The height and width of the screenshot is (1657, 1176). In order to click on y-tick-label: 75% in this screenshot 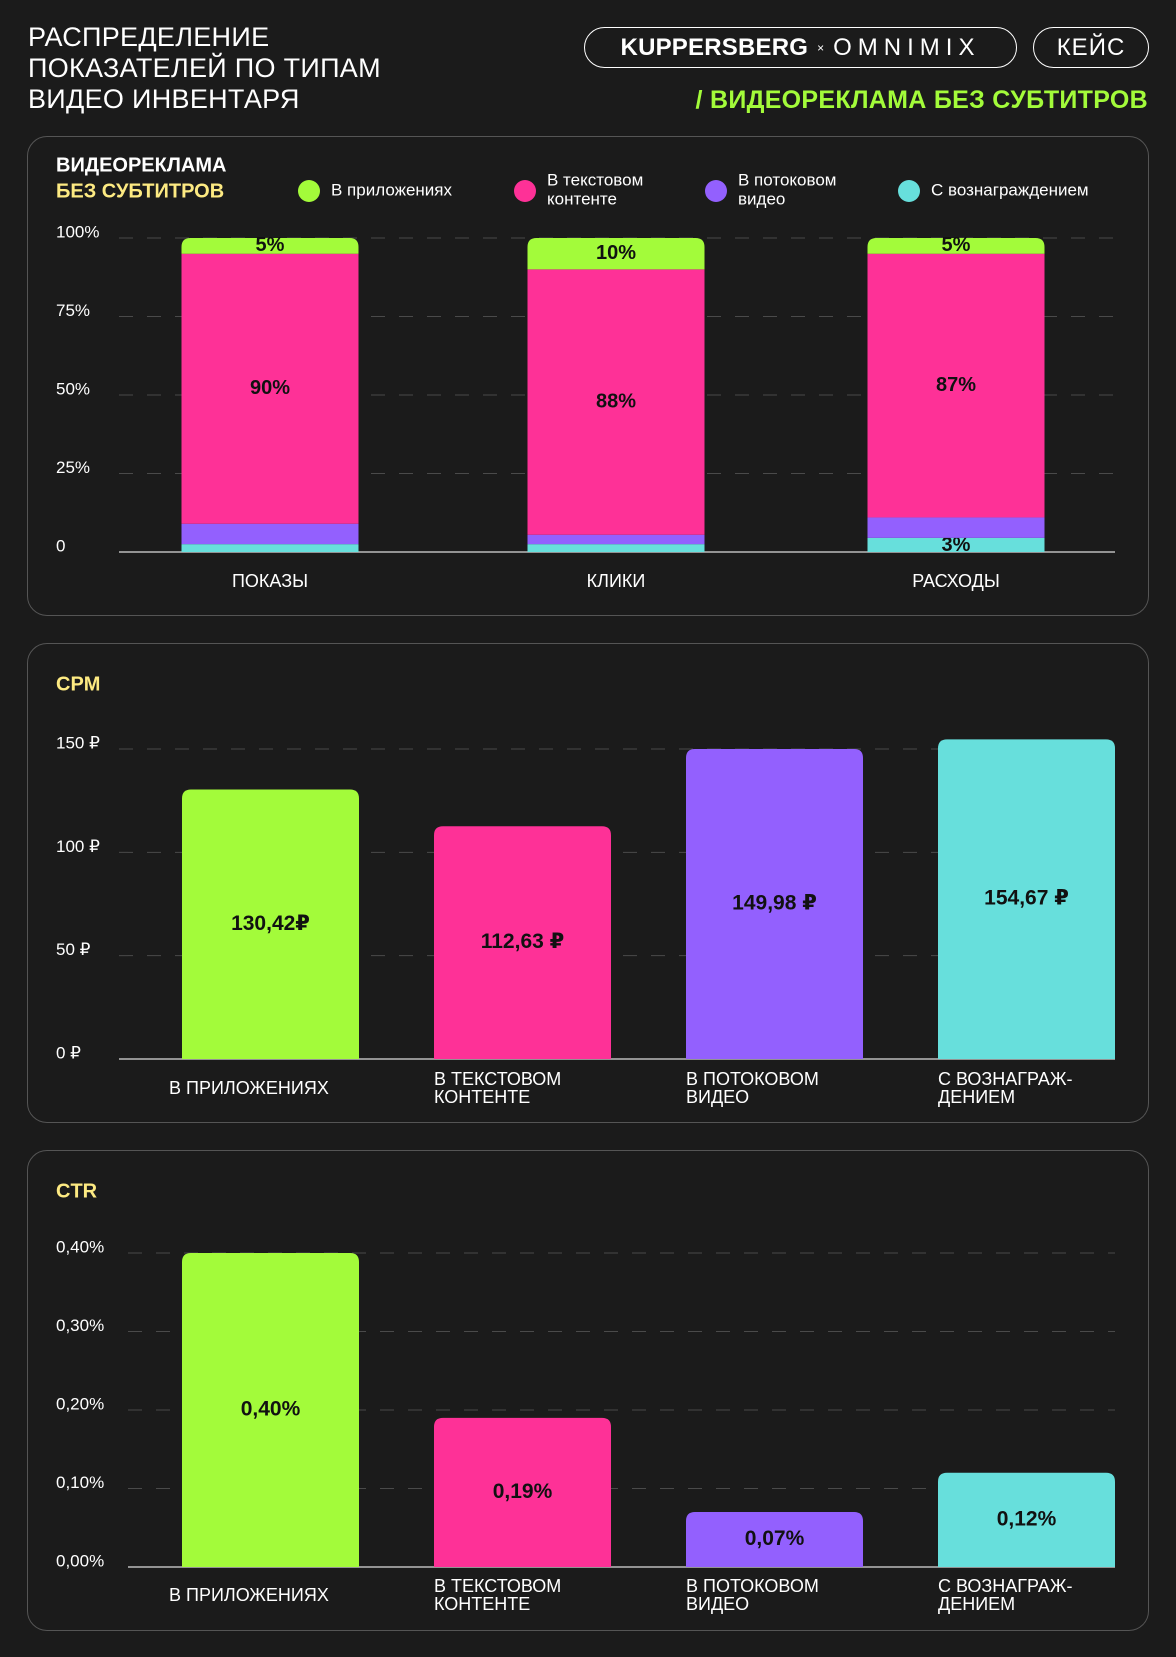, I will do `click(73, 310)`.